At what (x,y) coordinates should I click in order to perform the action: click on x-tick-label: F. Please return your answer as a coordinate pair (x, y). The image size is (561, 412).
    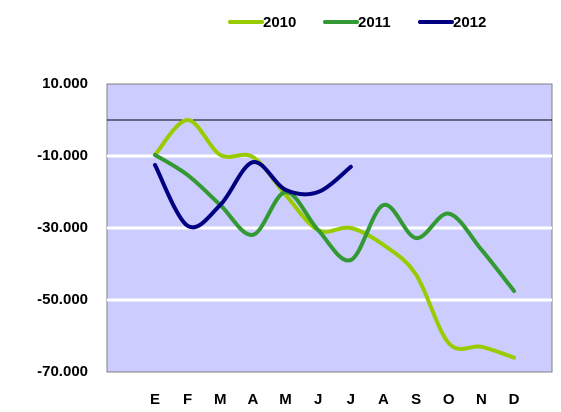
    Looking at the image, I should click on (187, 399).